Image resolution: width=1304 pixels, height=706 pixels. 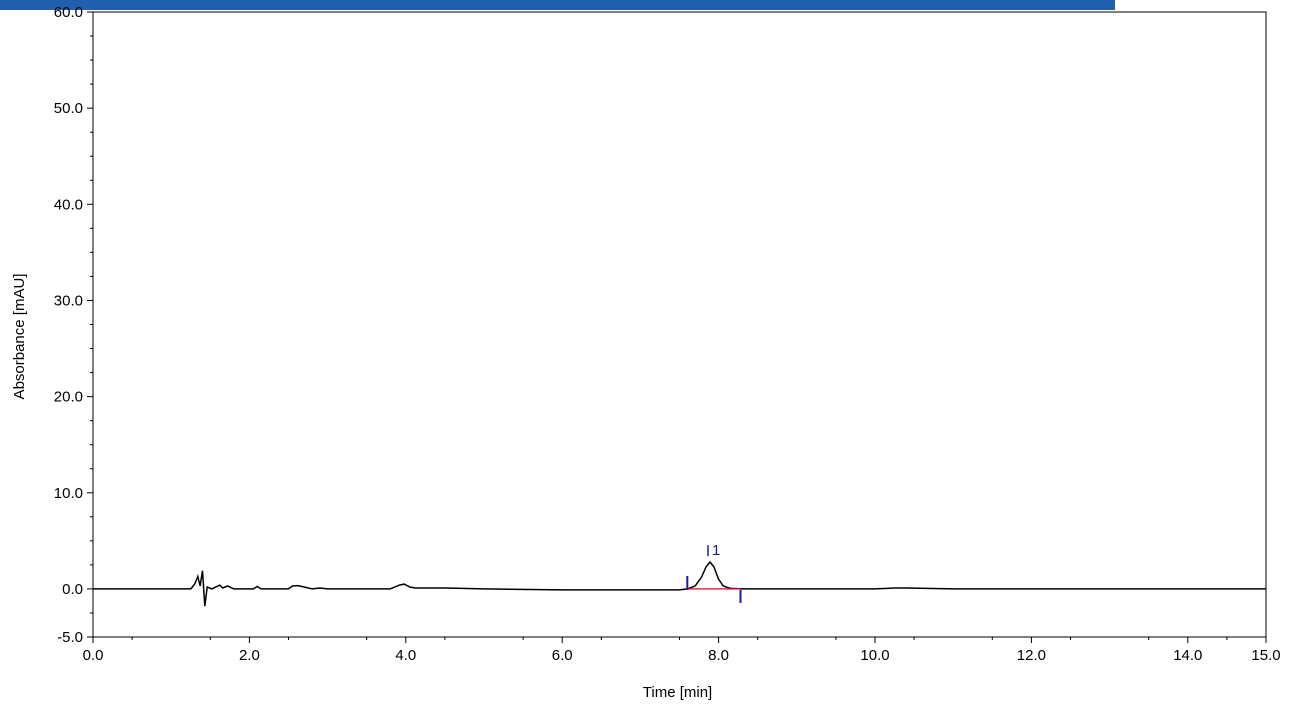 I want to click on y-tick-label: 60.0, so click(x=68, y=12).